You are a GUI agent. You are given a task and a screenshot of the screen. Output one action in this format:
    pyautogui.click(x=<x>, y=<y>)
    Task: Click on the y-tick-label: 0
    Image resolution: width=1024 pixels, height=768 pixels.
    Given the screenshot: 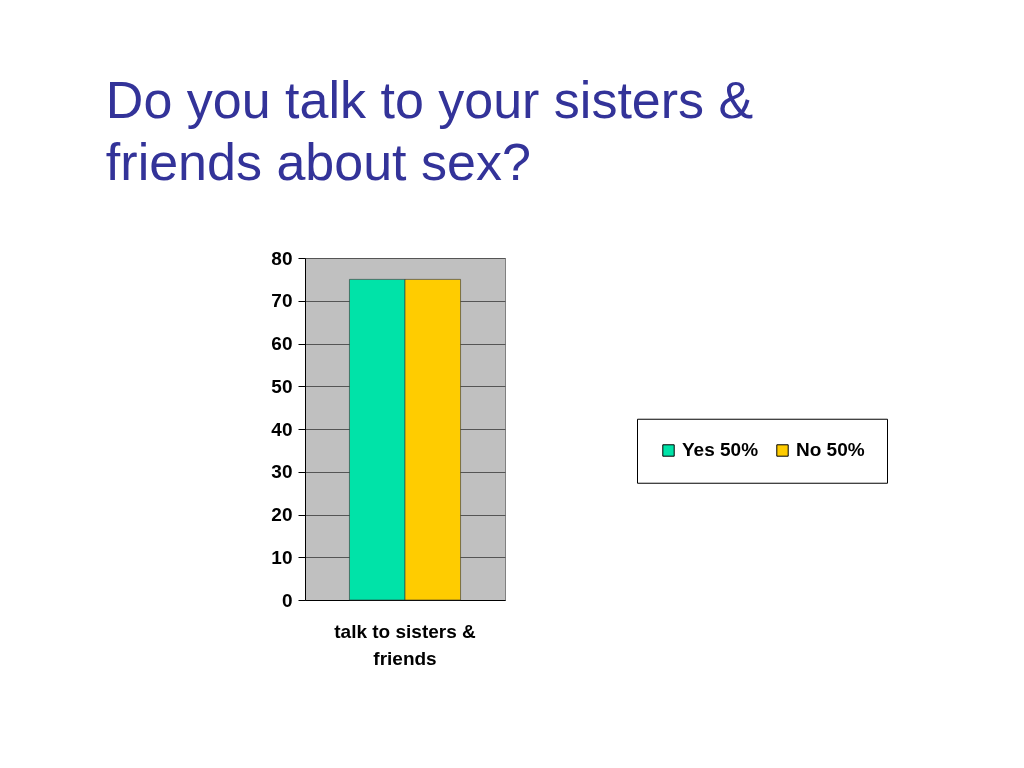 What is the action you would take?
    pyautogui.click(x=287, y=600)
    